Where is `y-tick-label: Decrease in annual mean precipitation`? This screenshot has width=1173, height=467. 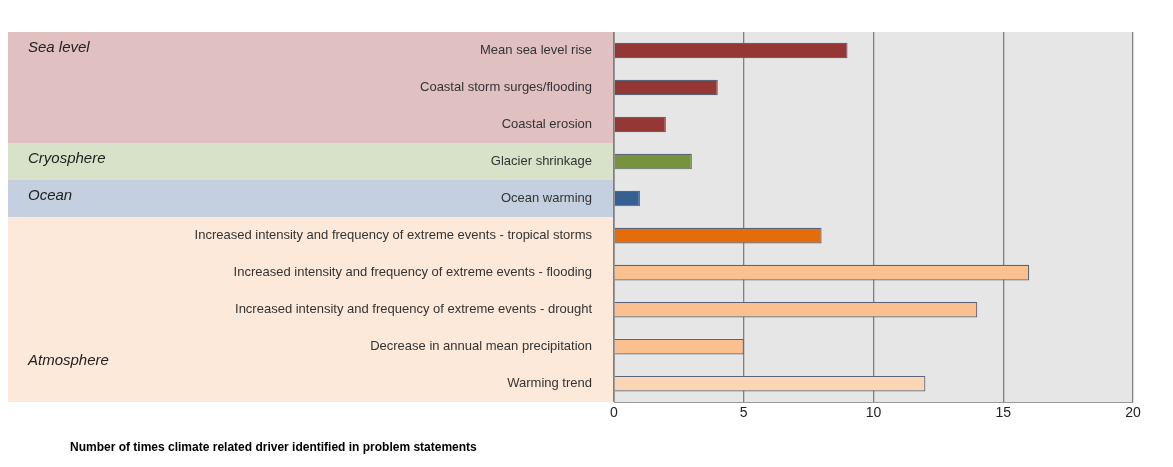 y-tick-label: Decrease in annual mean precipitation is located at coordinates (481, 346).